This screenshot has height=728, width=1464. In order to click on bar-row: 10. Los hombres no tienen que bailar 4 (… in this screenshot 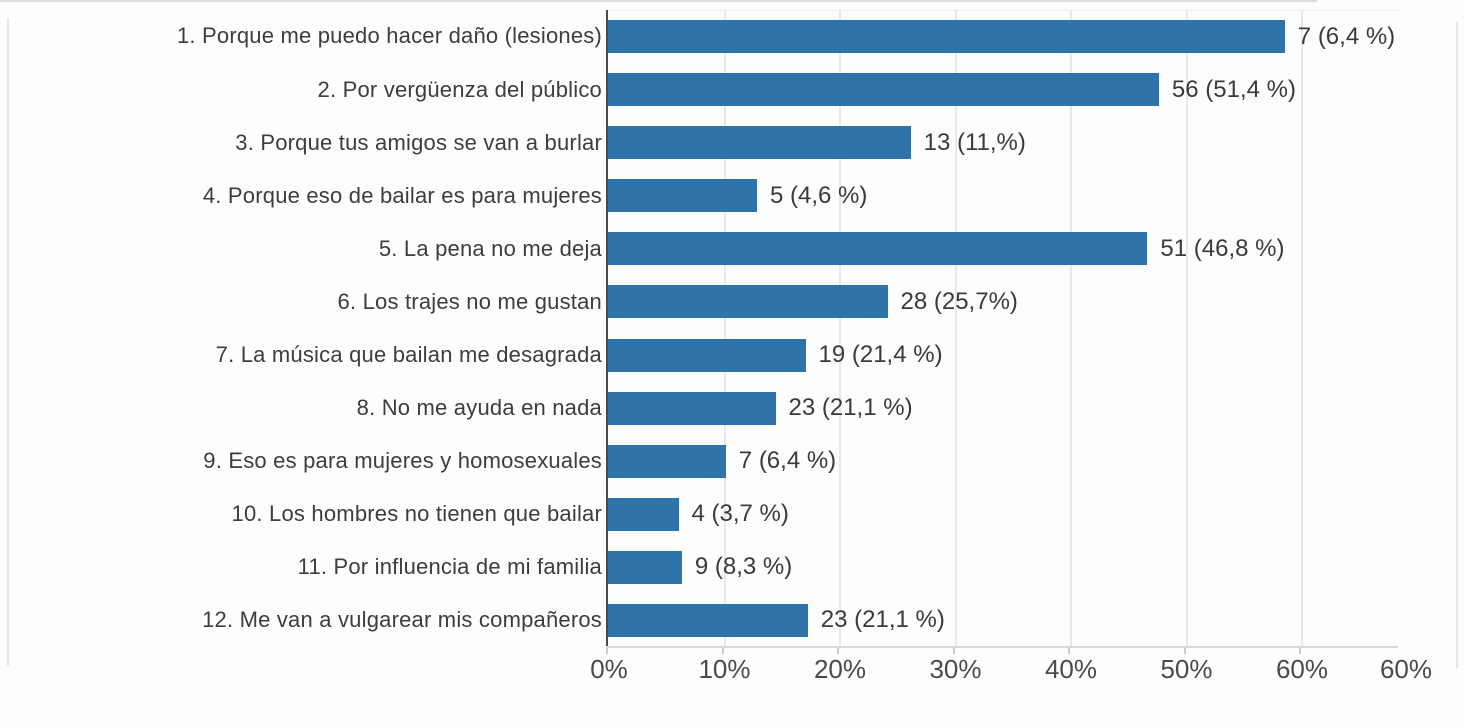, I will do `click(700, 514)`.